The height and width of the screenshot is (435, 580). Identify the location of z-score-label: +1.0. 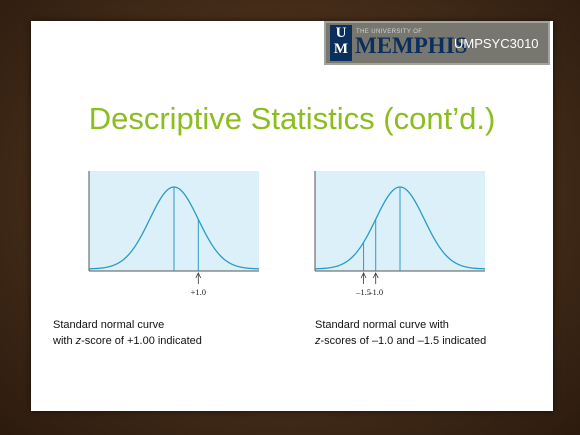
(198, 292).